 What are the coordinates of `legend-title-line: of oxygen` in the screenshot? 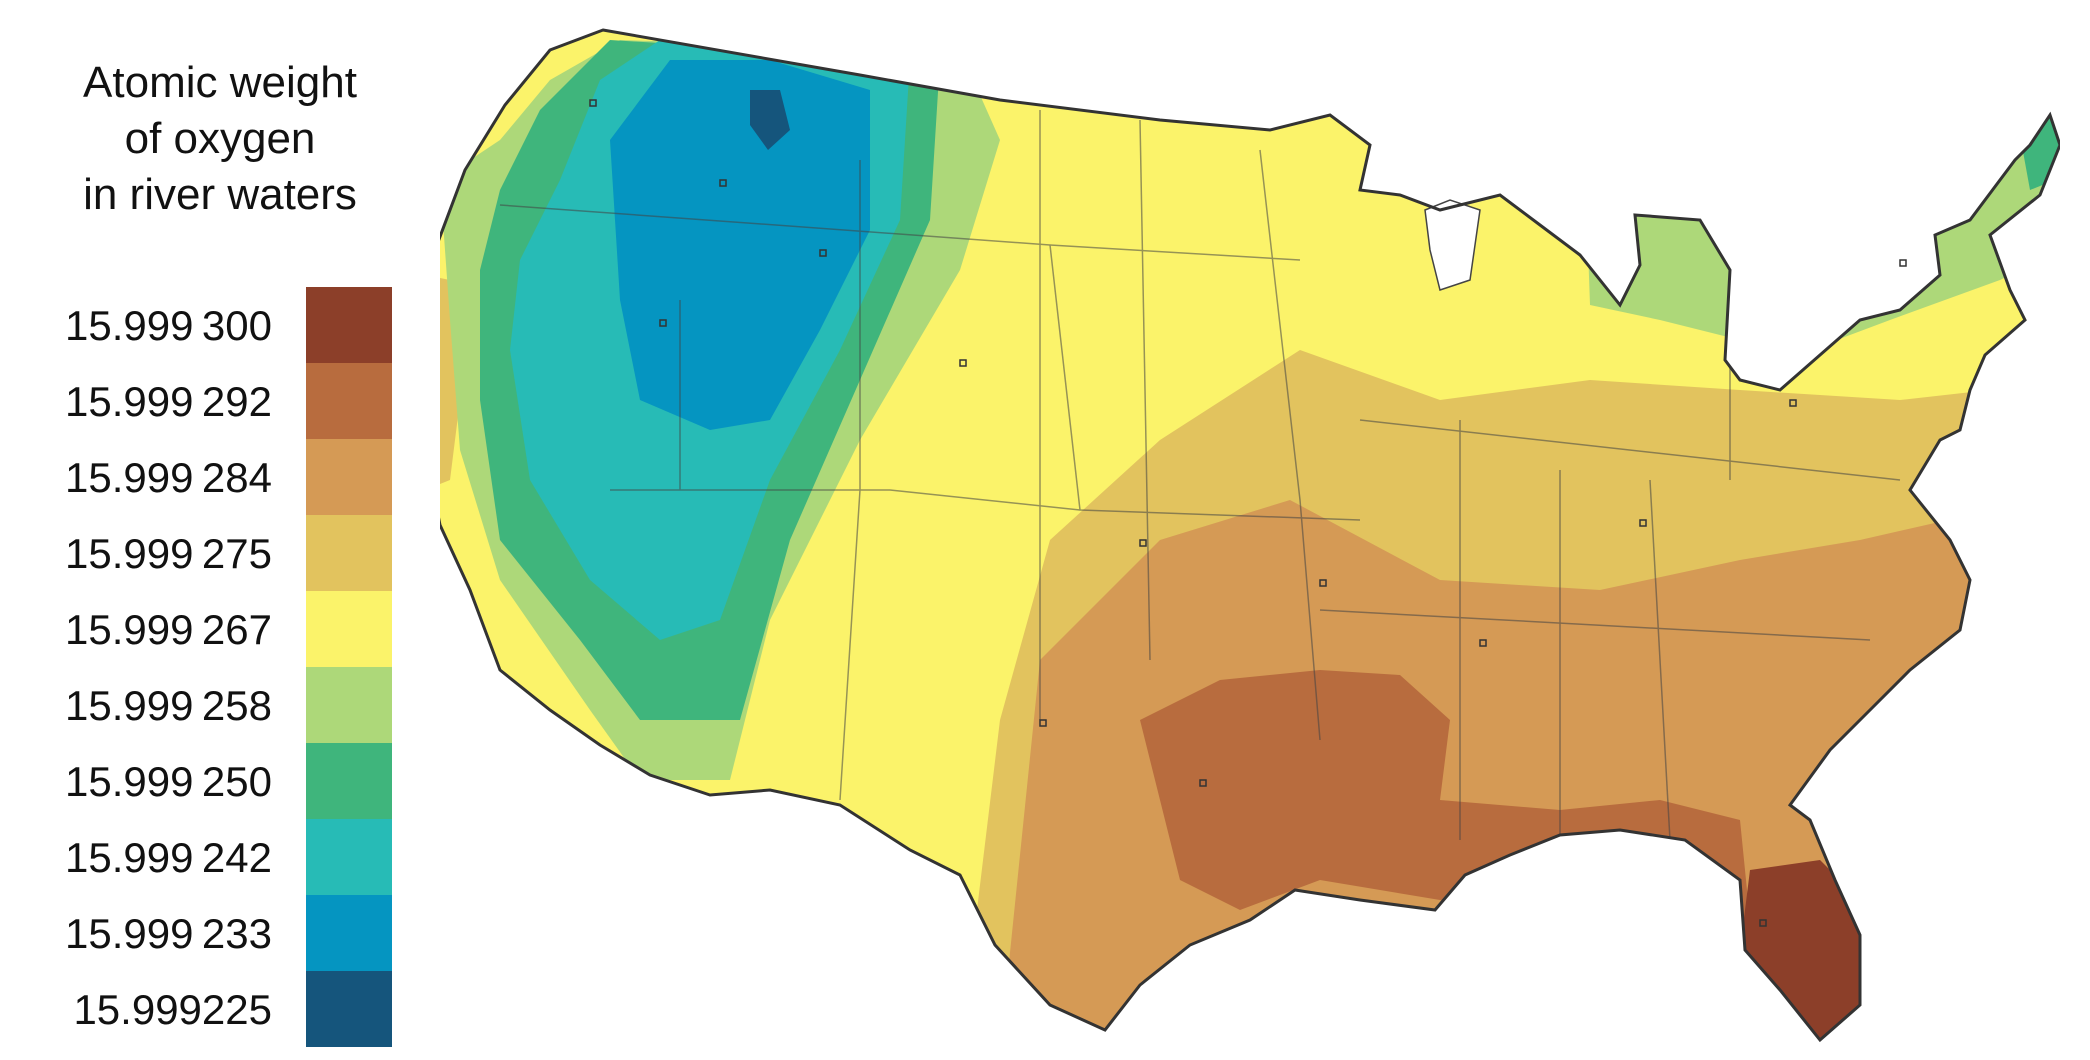 It's located at (220, 138).